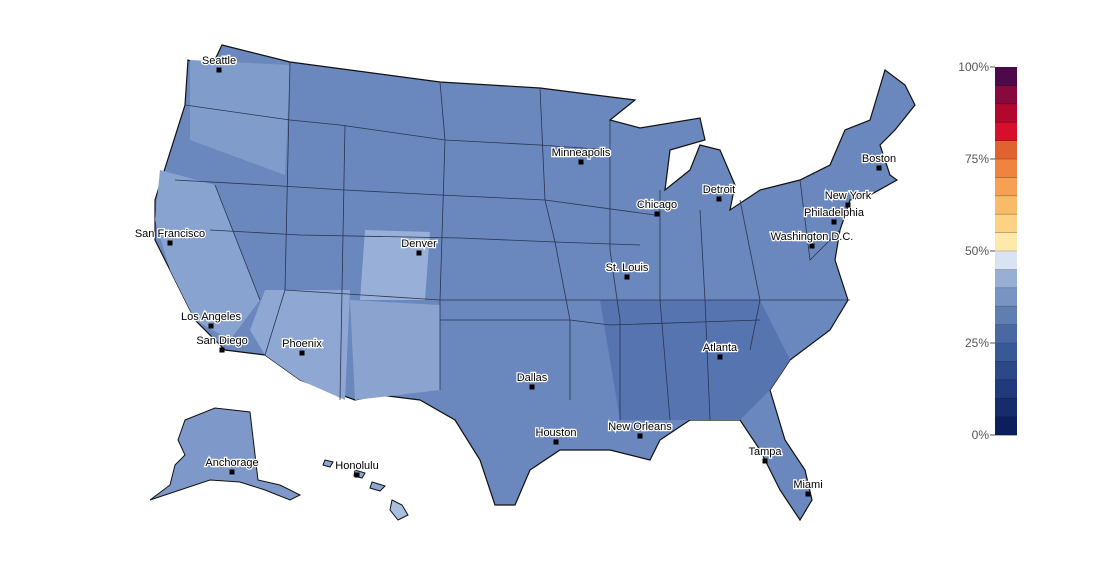 The image size is (1110, 576). I want to click on legend-tick-label: 0%, so click(981, 435).